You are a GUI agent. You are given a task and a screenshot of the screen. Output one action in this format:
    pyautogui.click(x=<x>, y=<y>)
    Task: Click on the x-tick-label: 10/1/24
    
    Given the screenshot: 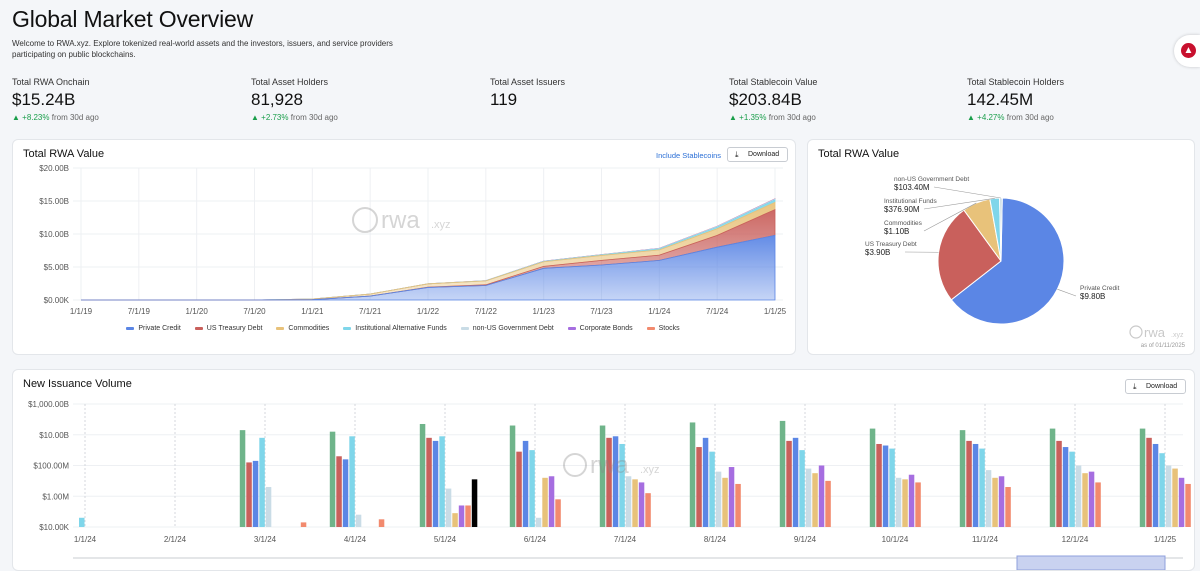 What is the action you would take?
    pyautogui.click(x=895, y=539)
    